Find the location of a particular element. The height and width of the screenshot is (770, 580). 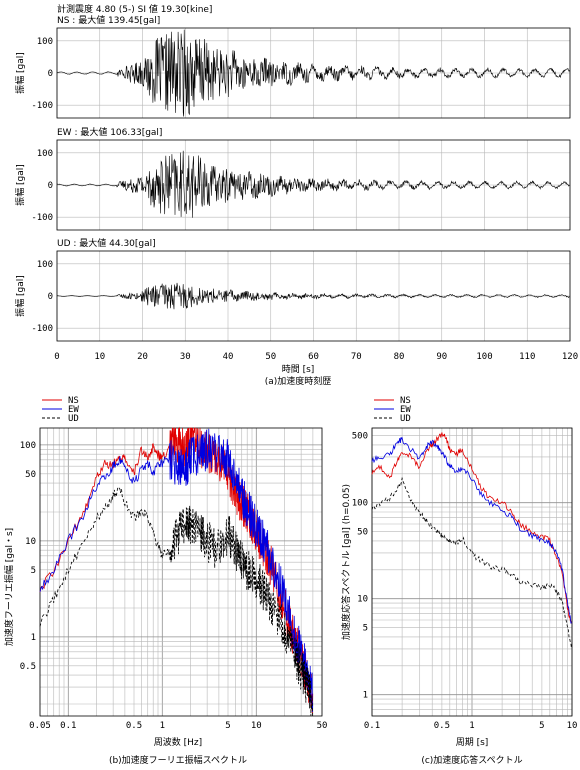

time-history-frame is located at coordinates (313, 185).